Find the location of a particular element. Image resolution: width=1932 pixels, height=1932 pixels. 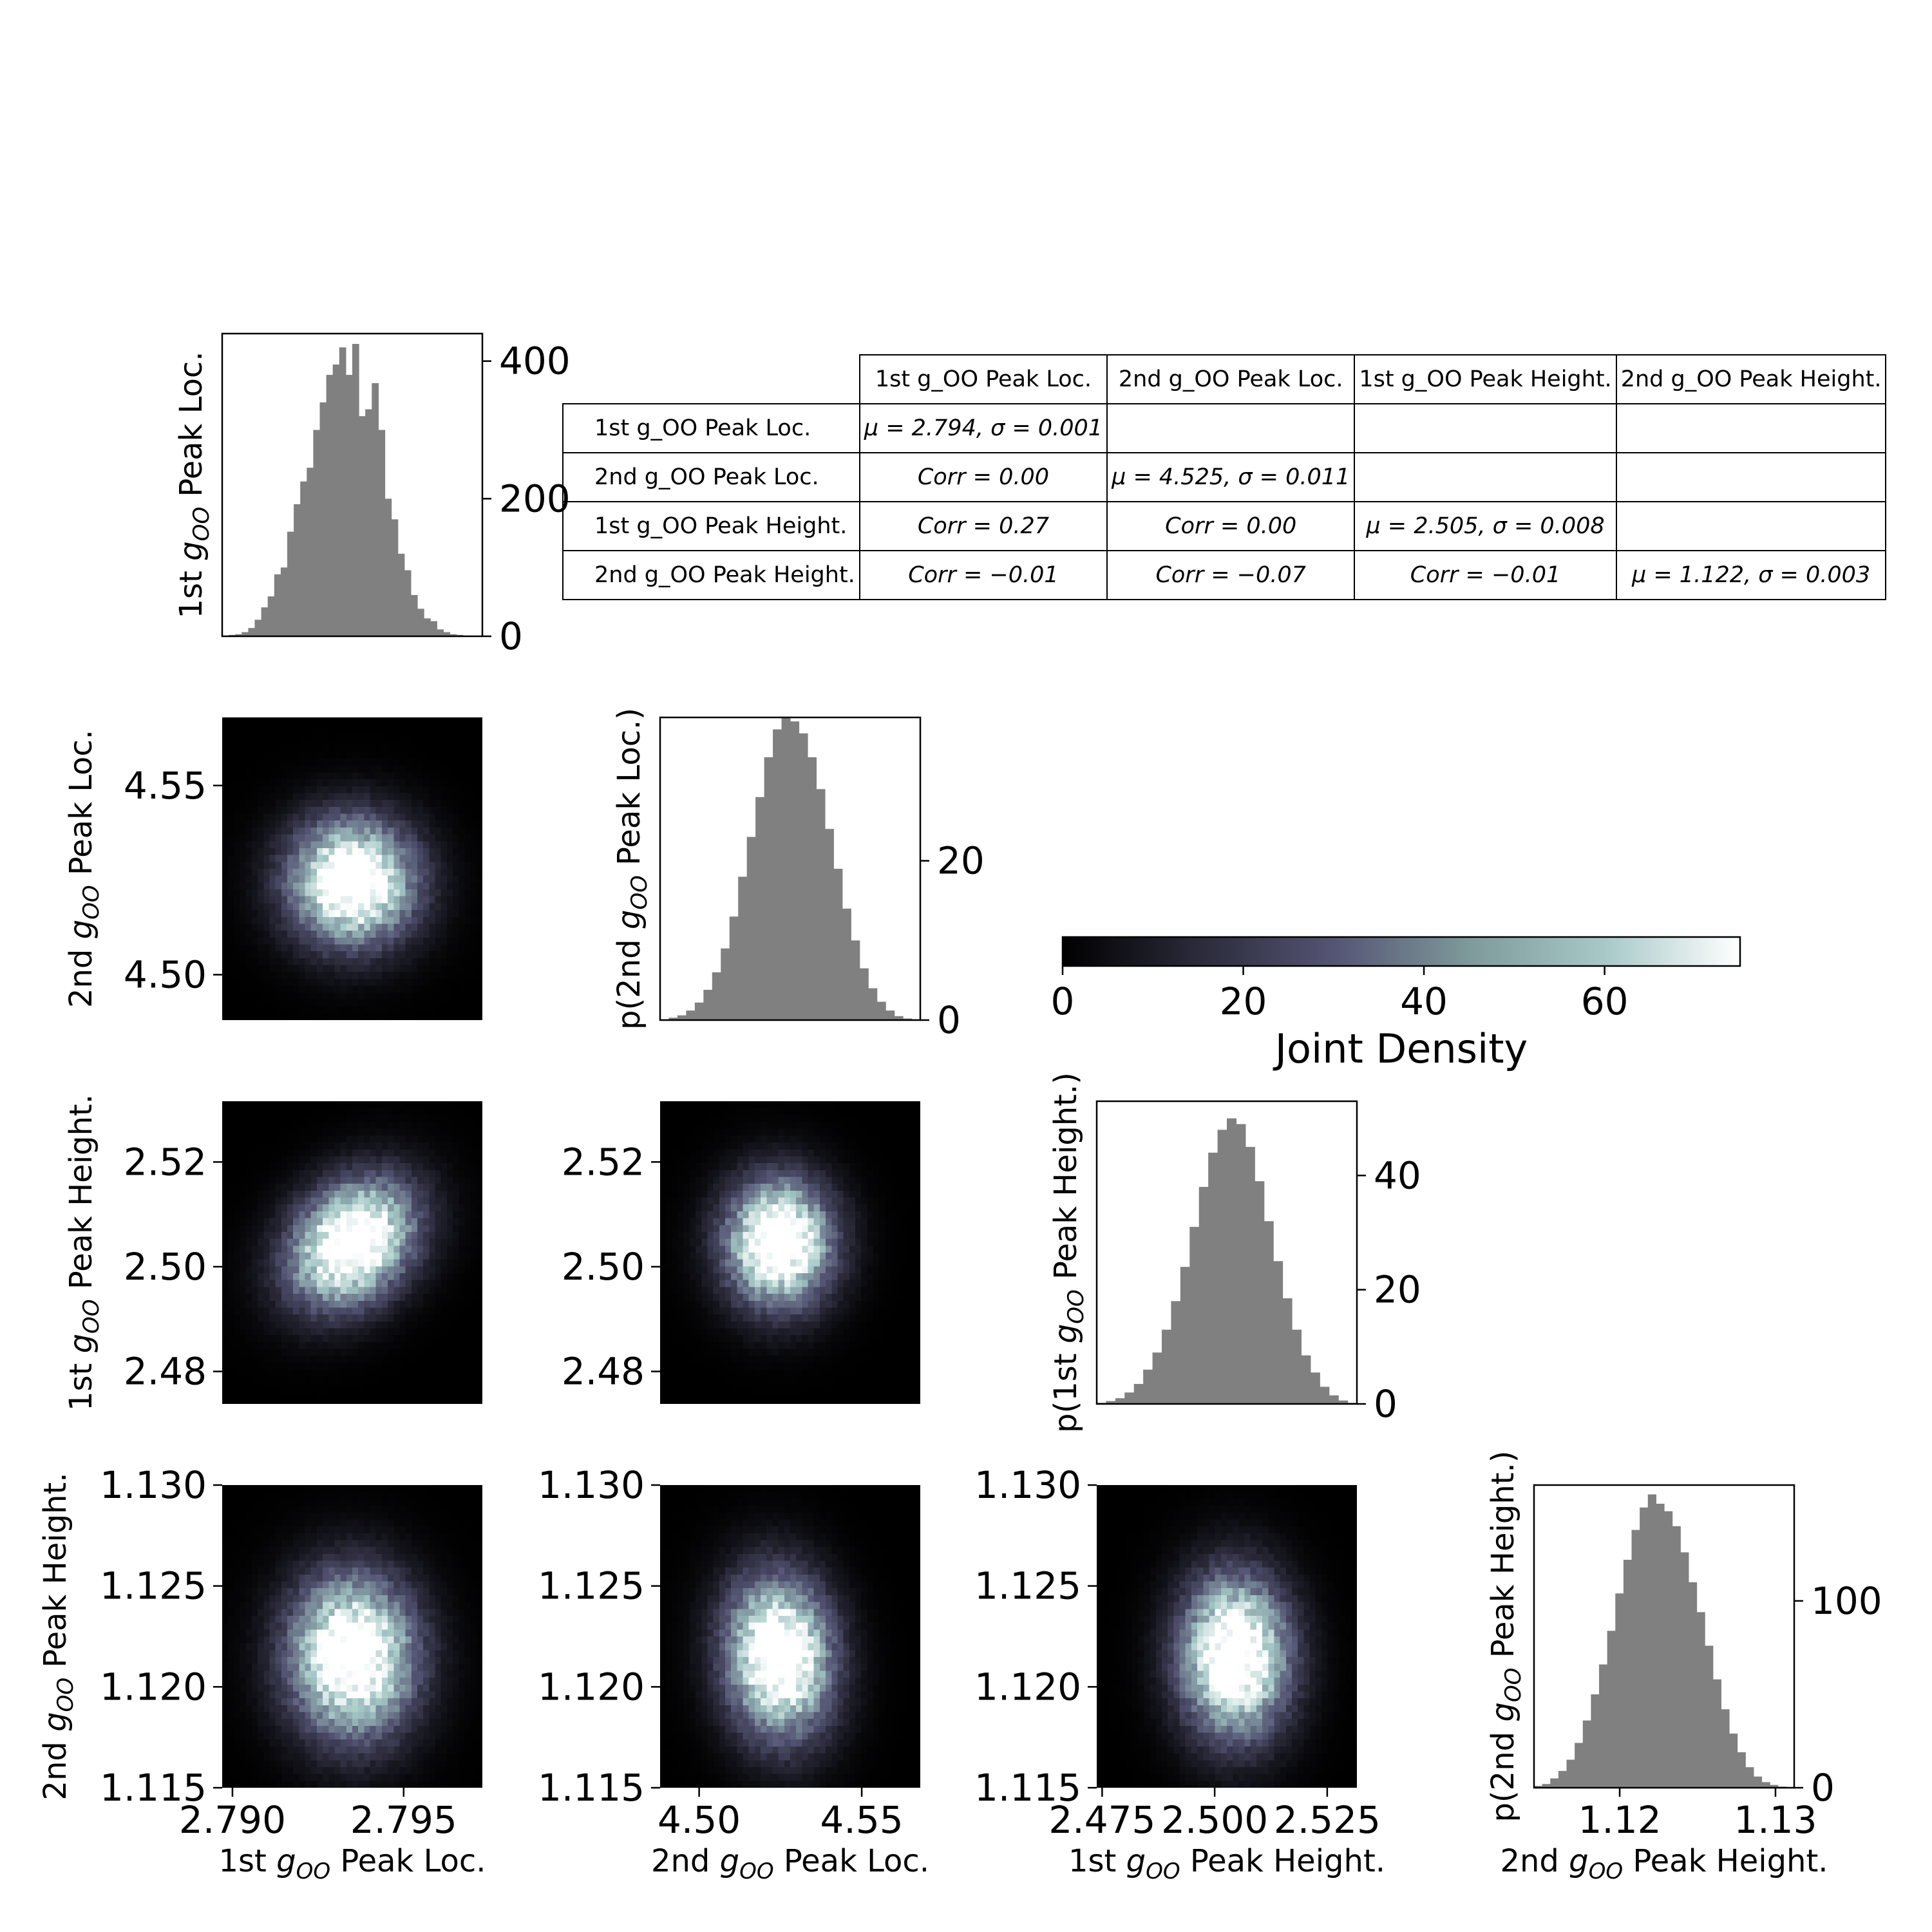

y-tick-label: 2.50 is located at coordinates (603, 1267).